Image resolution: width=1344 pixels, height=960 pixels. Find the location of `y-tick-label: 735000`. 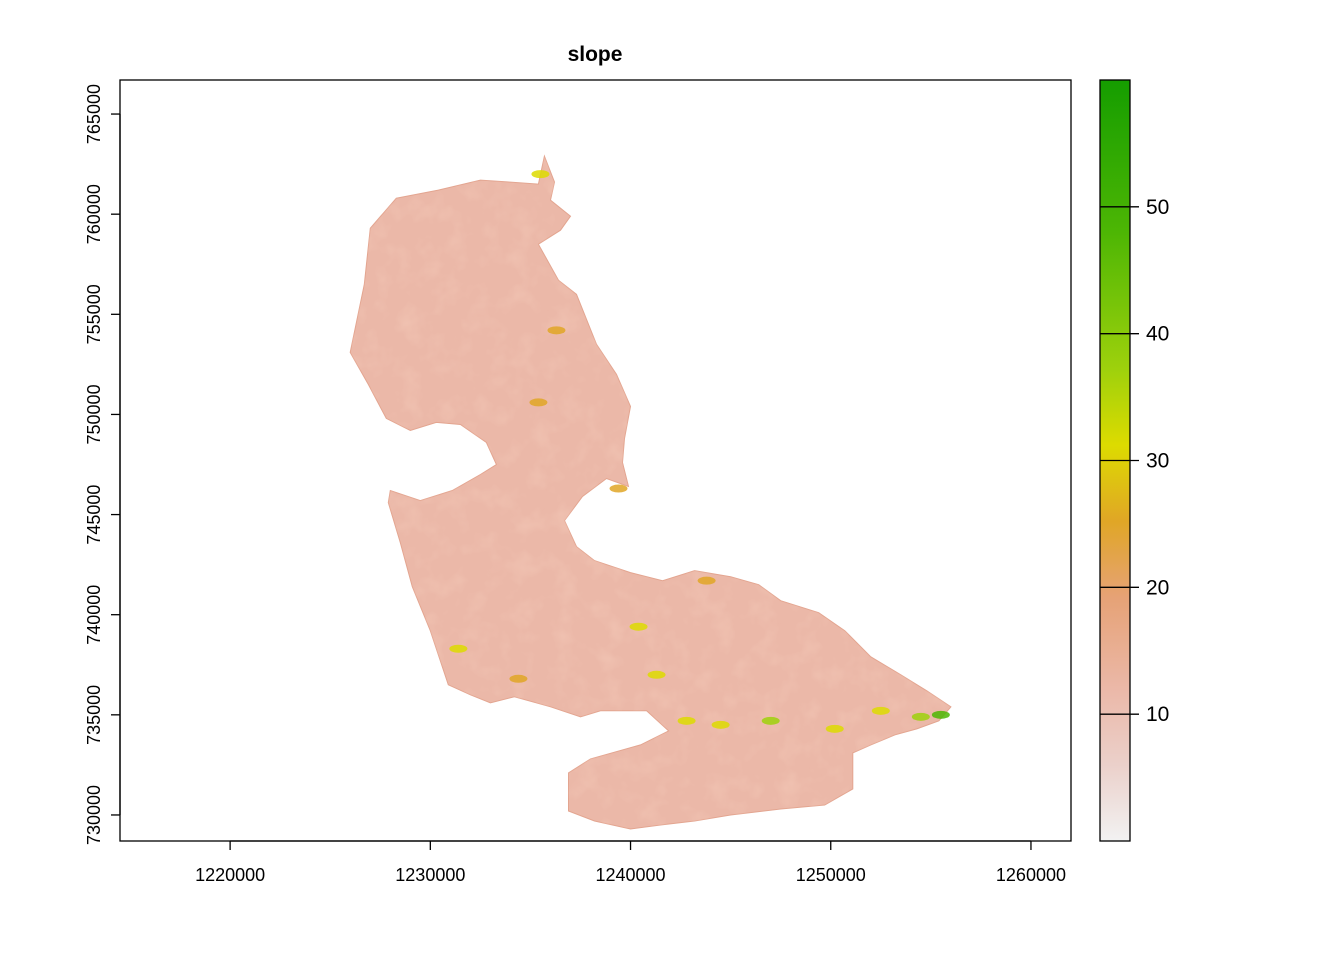

y-tick-label: 735000 is located at coordinates (94, 715).